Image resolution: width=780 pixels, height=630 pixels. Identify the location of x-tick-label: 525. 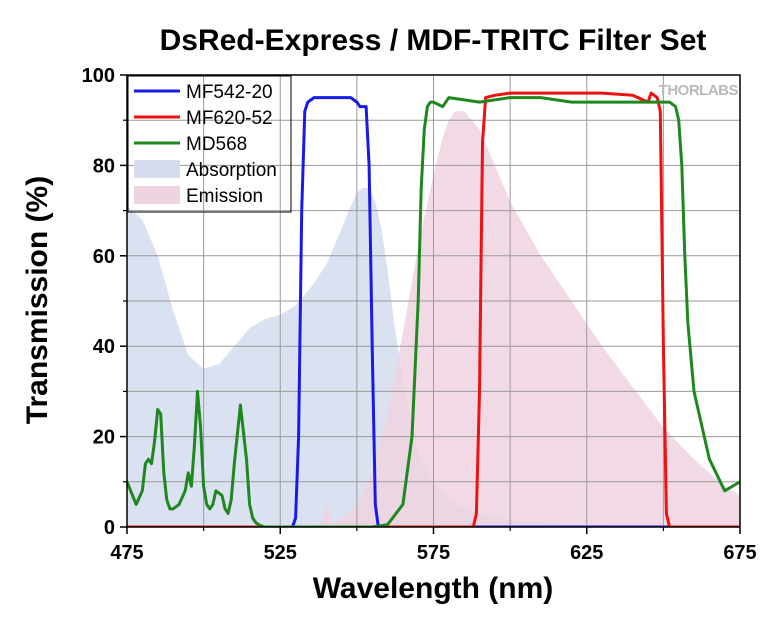
(280, 553).